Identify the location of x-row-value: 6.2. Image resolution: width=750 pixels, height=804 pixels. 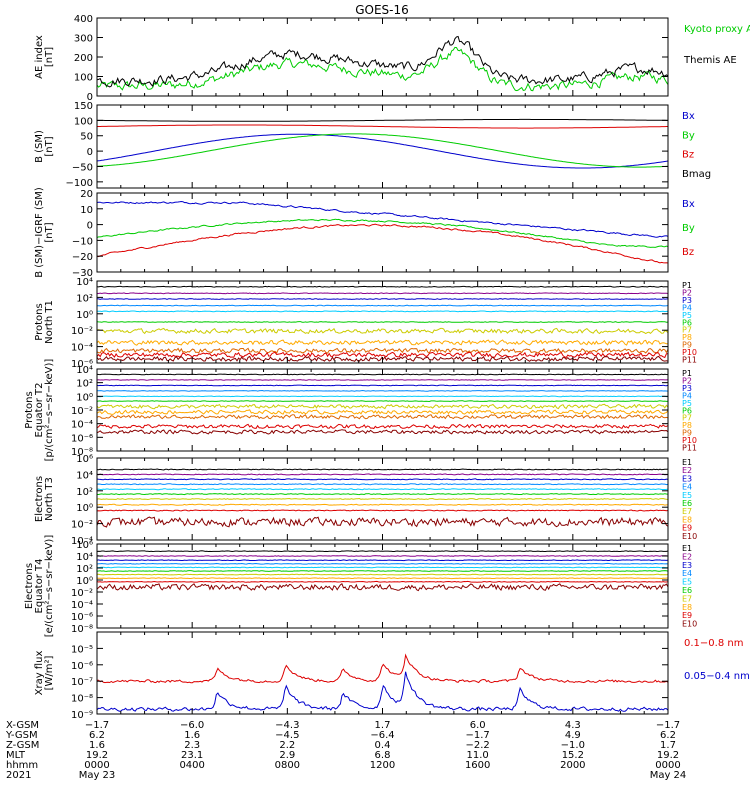
(668, 735).